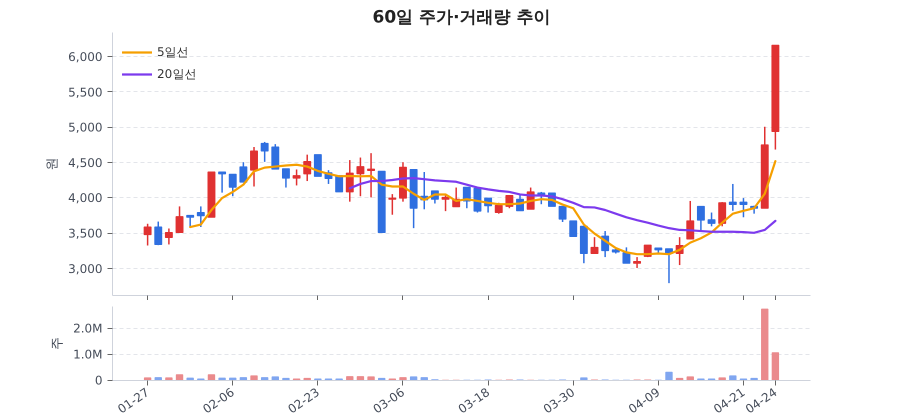 This screenshot has width=900, height=420. What do you see at coordinates (87, 355) in the screenshot?
I see `y-tick-label: 1.0M` at bounding box center [87, 355].